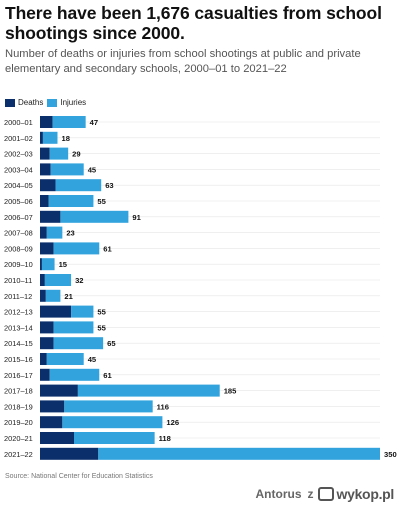 The height and width of the screenshot is (507, 400). What do you see at coordinates (68, 296) in the screenshot?
I see `total-label: 21` at bounding box center [68, 296].